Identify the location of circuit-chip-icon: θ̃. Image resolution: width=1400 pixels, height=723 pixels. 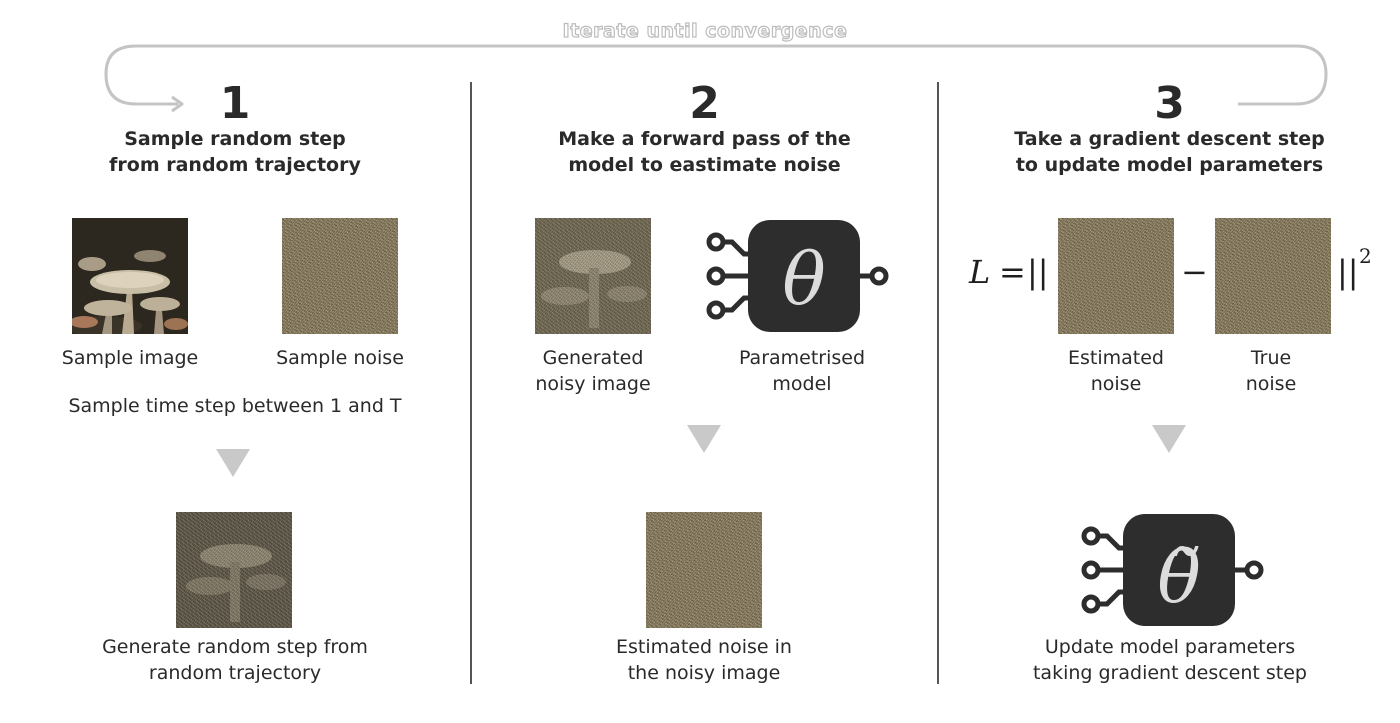
(1172, 570).